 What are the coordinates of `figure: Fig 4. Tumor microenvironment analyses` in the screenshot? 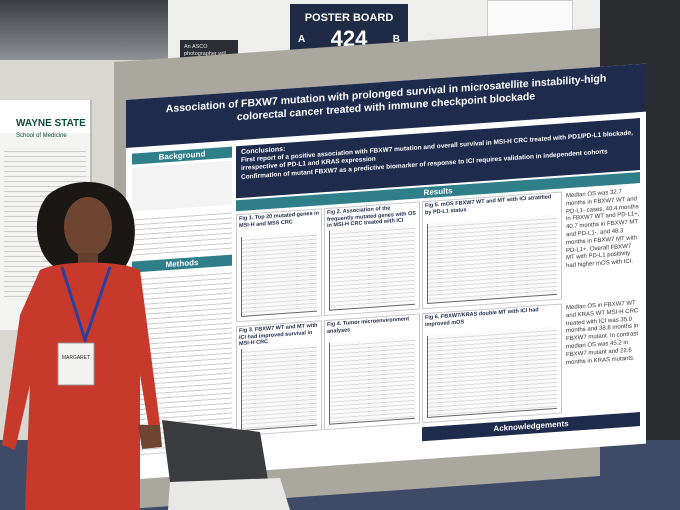 It's located at (372, 372).